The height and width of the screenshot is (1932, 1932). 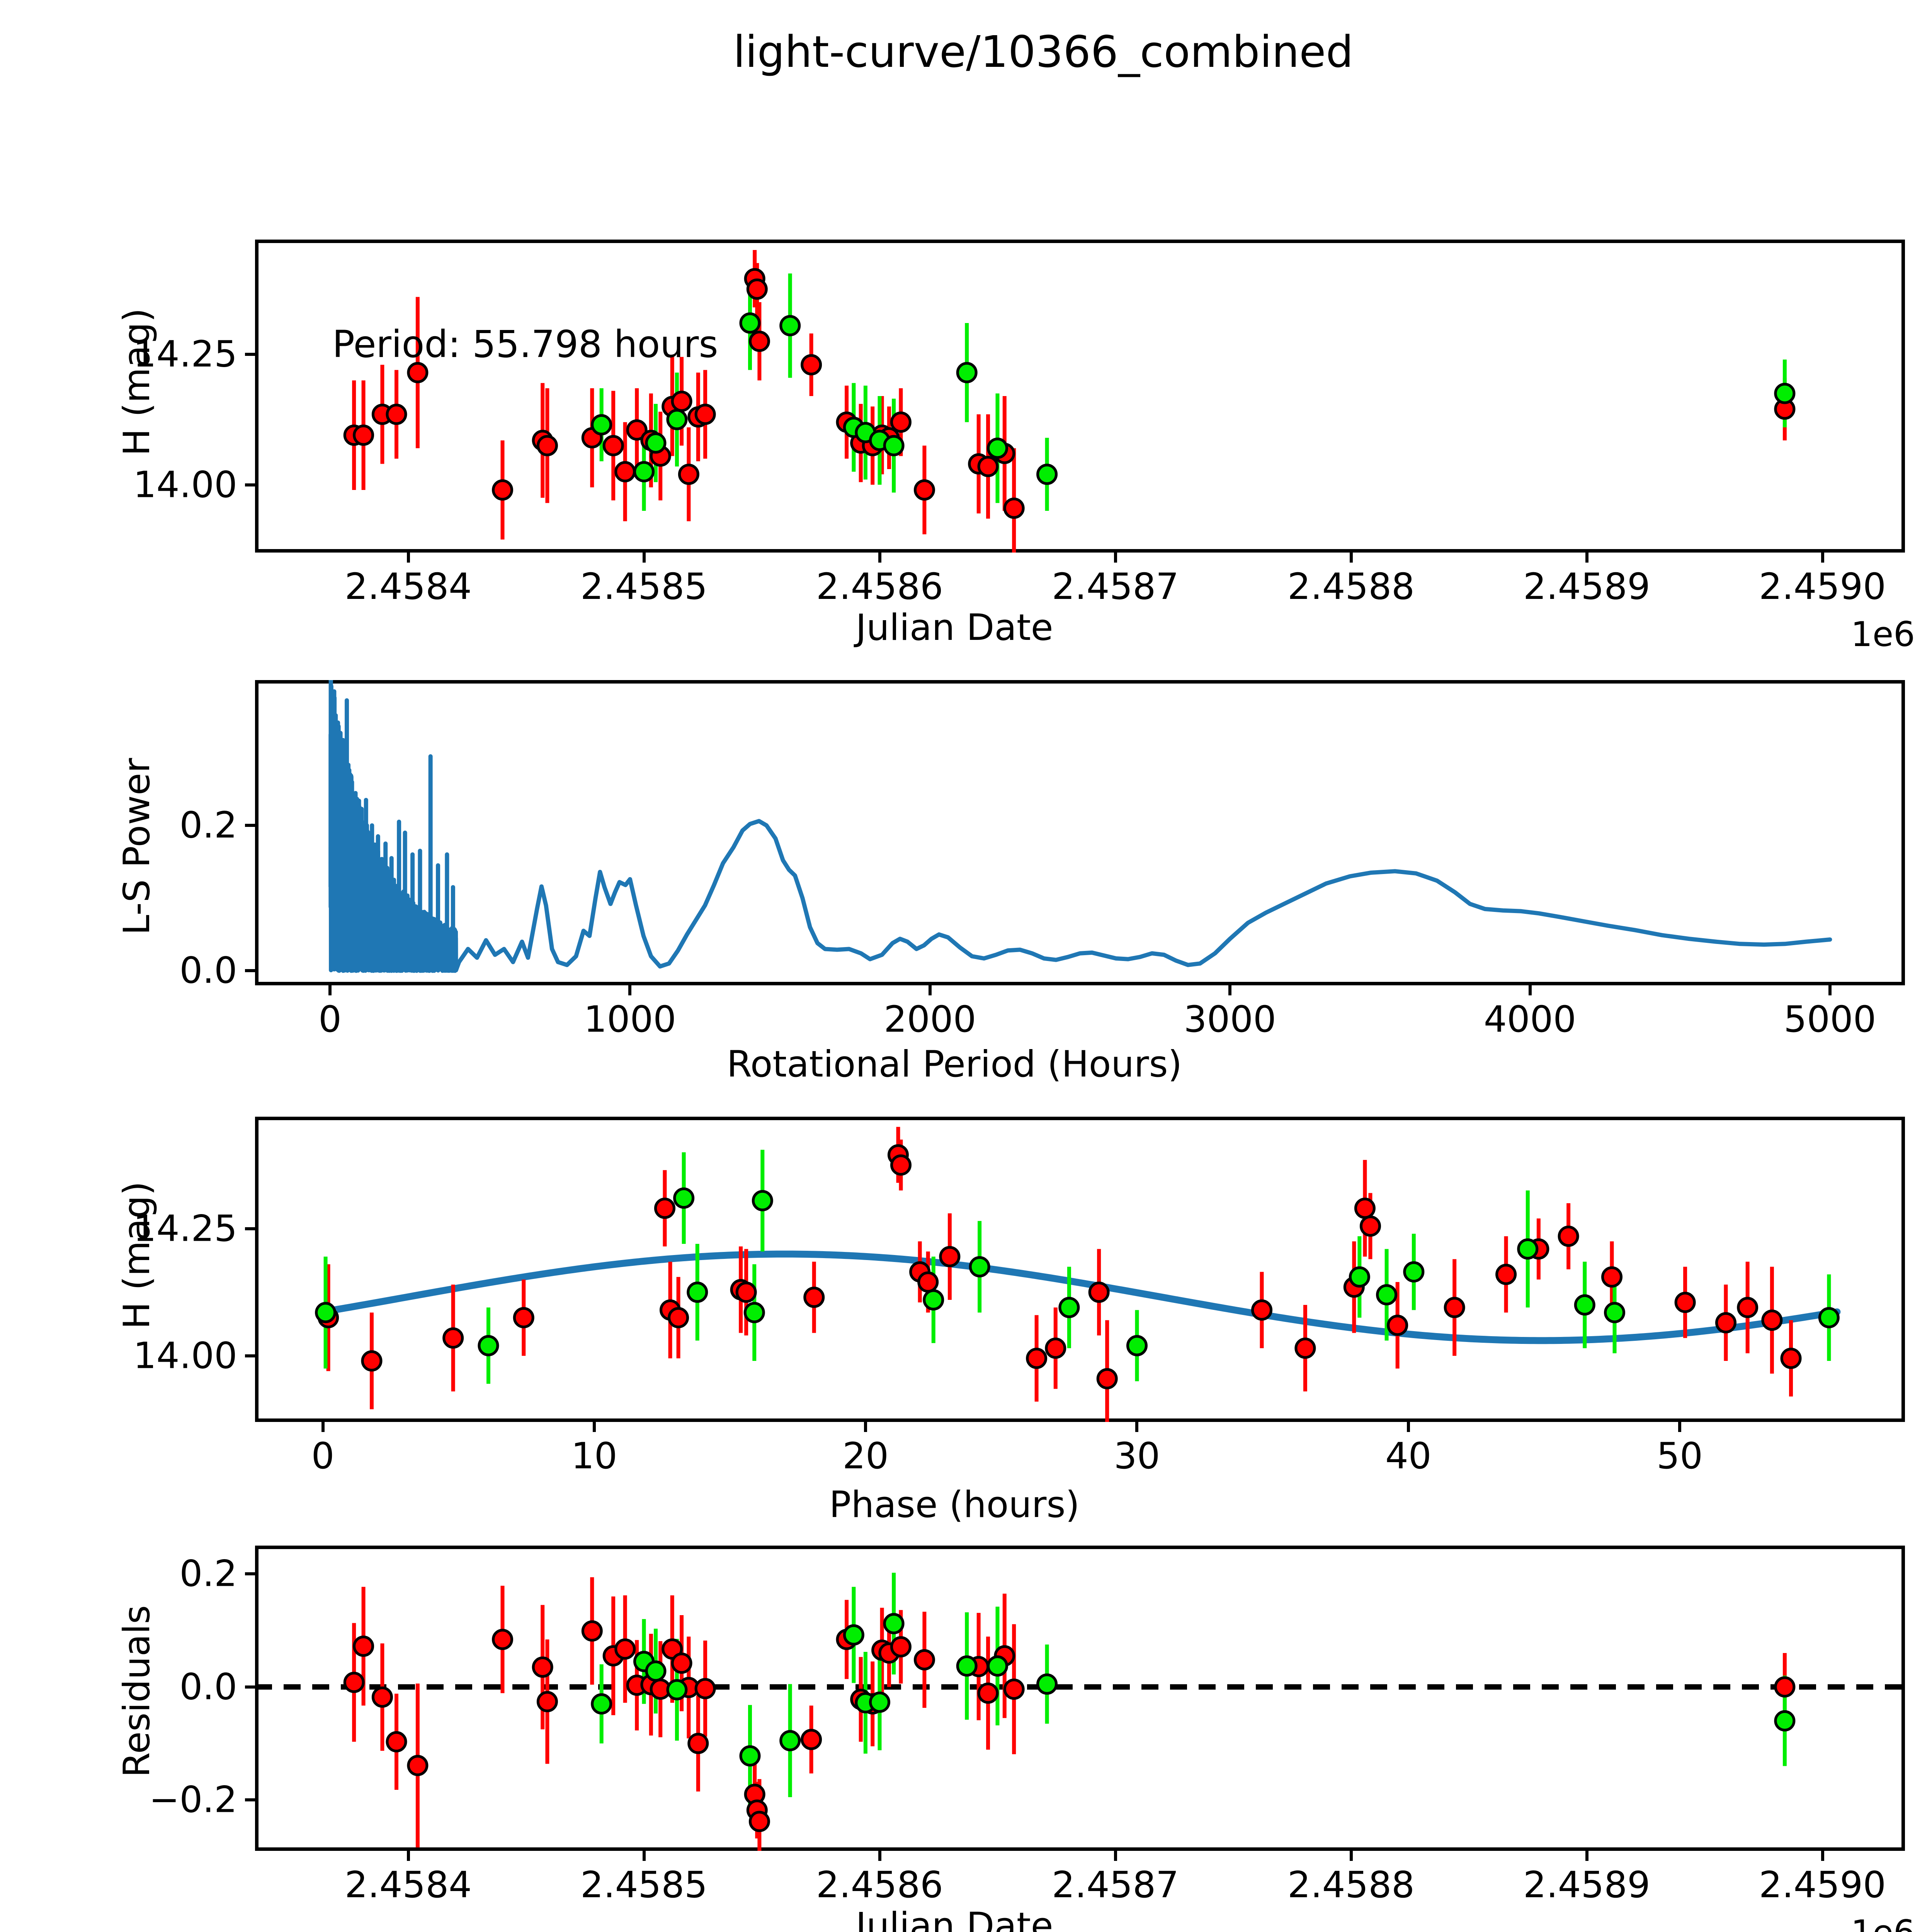 I want to click on light-curve-panel: Period: 55.798 hours, so click(x=1080, y=396).